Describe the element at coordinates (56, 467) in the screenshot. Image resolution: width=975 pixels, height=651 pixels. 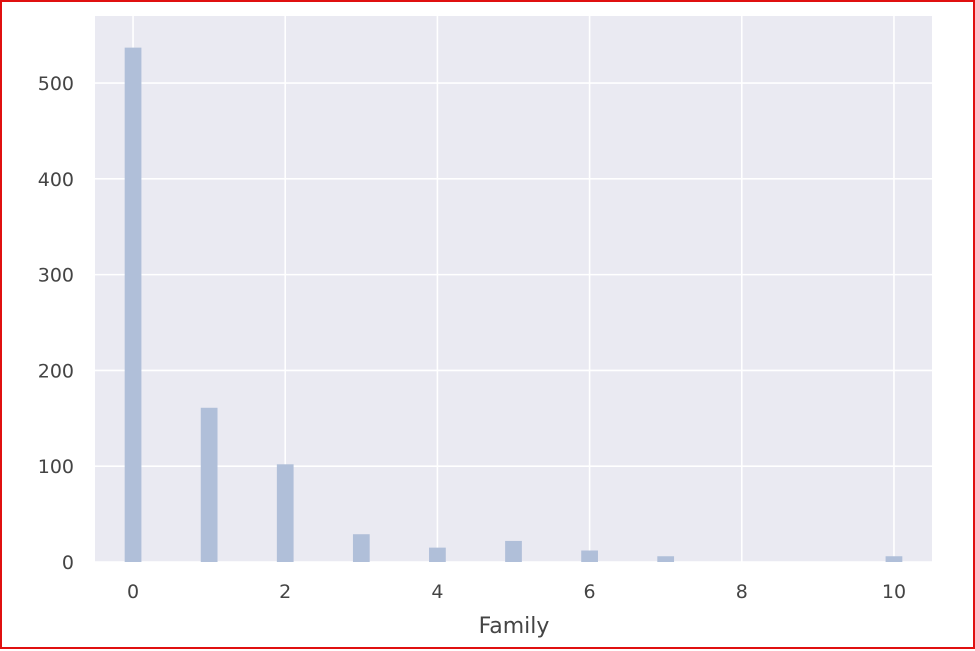
I see `y-tick-label: 100` at that location.